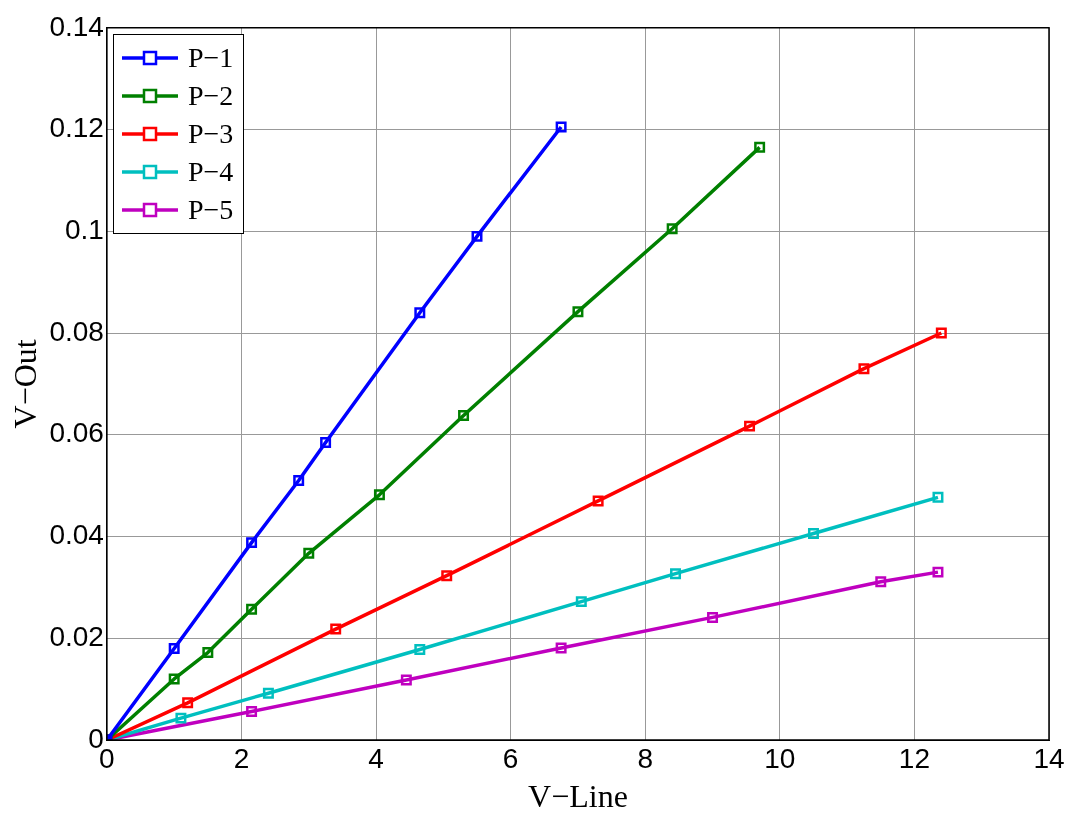 Image resolution: width=1077 pixels, height=826 pixels. Describe the element at coordinates (24, 384) in the screenshot. I see `y-axis-title: V−Out` at that location.